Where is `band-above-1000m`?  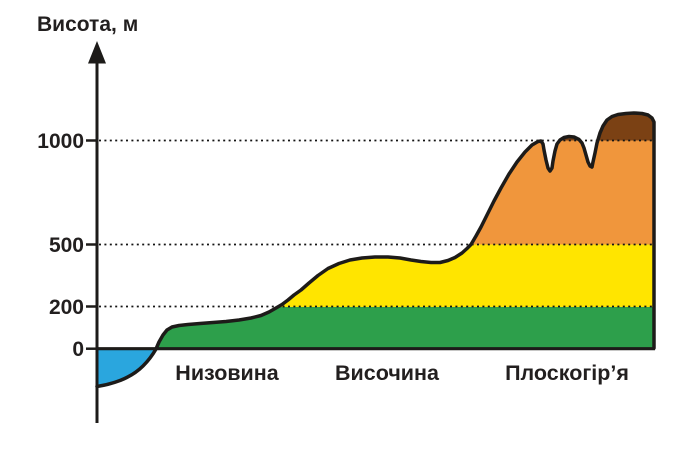
band-above-1000m is located at coordinates (405, 127).